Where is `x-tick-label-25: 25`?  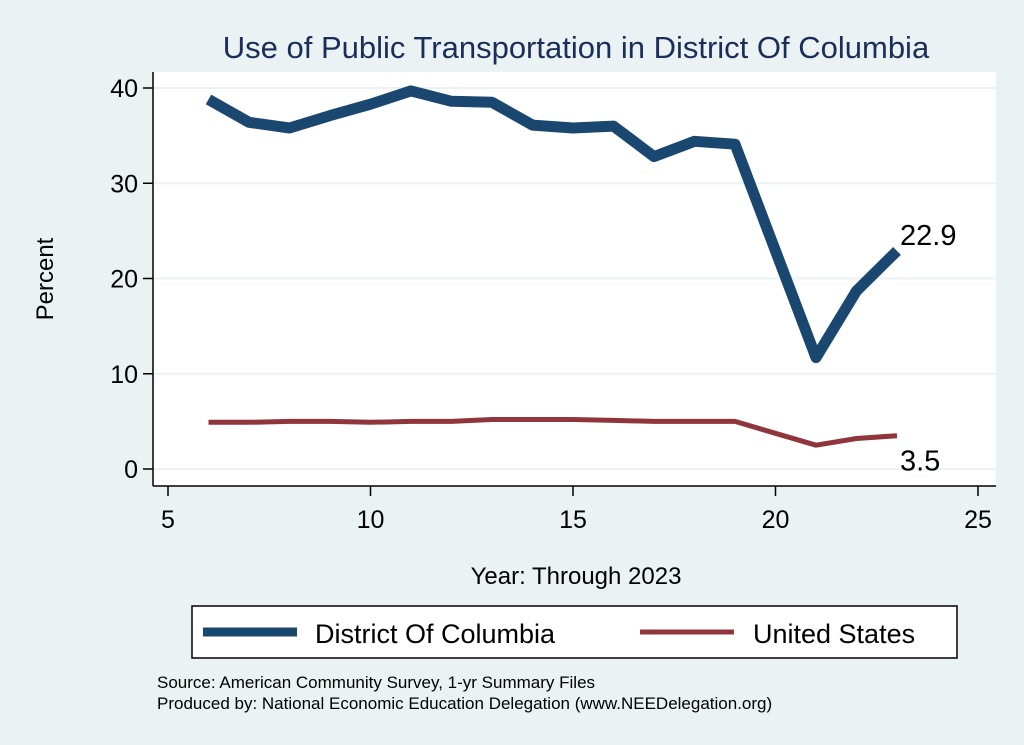
x-tick-label-25: 25 is located at coordinates (978, 520).